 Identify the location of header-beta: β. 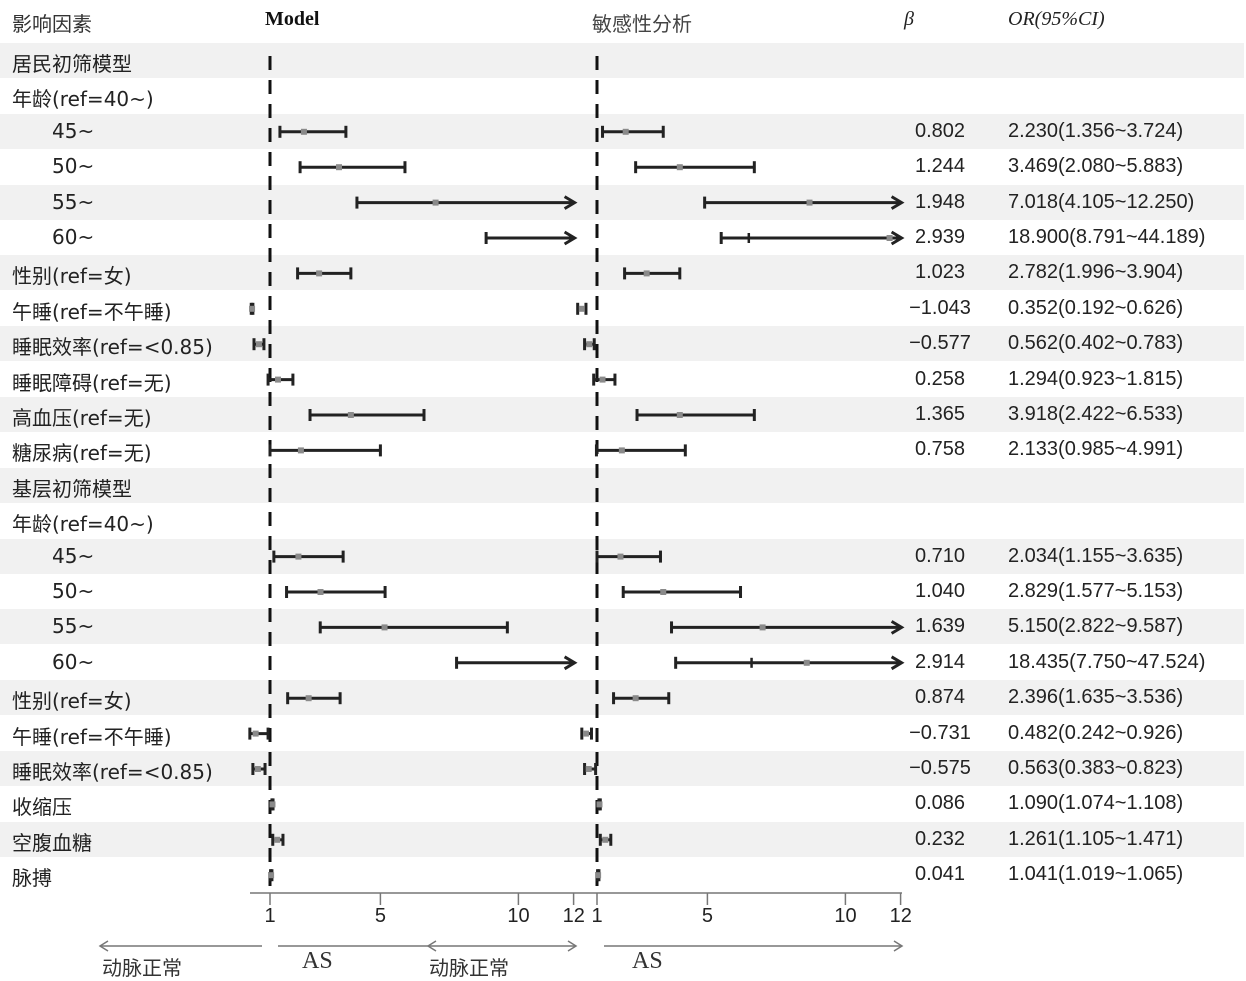
(909, 19).